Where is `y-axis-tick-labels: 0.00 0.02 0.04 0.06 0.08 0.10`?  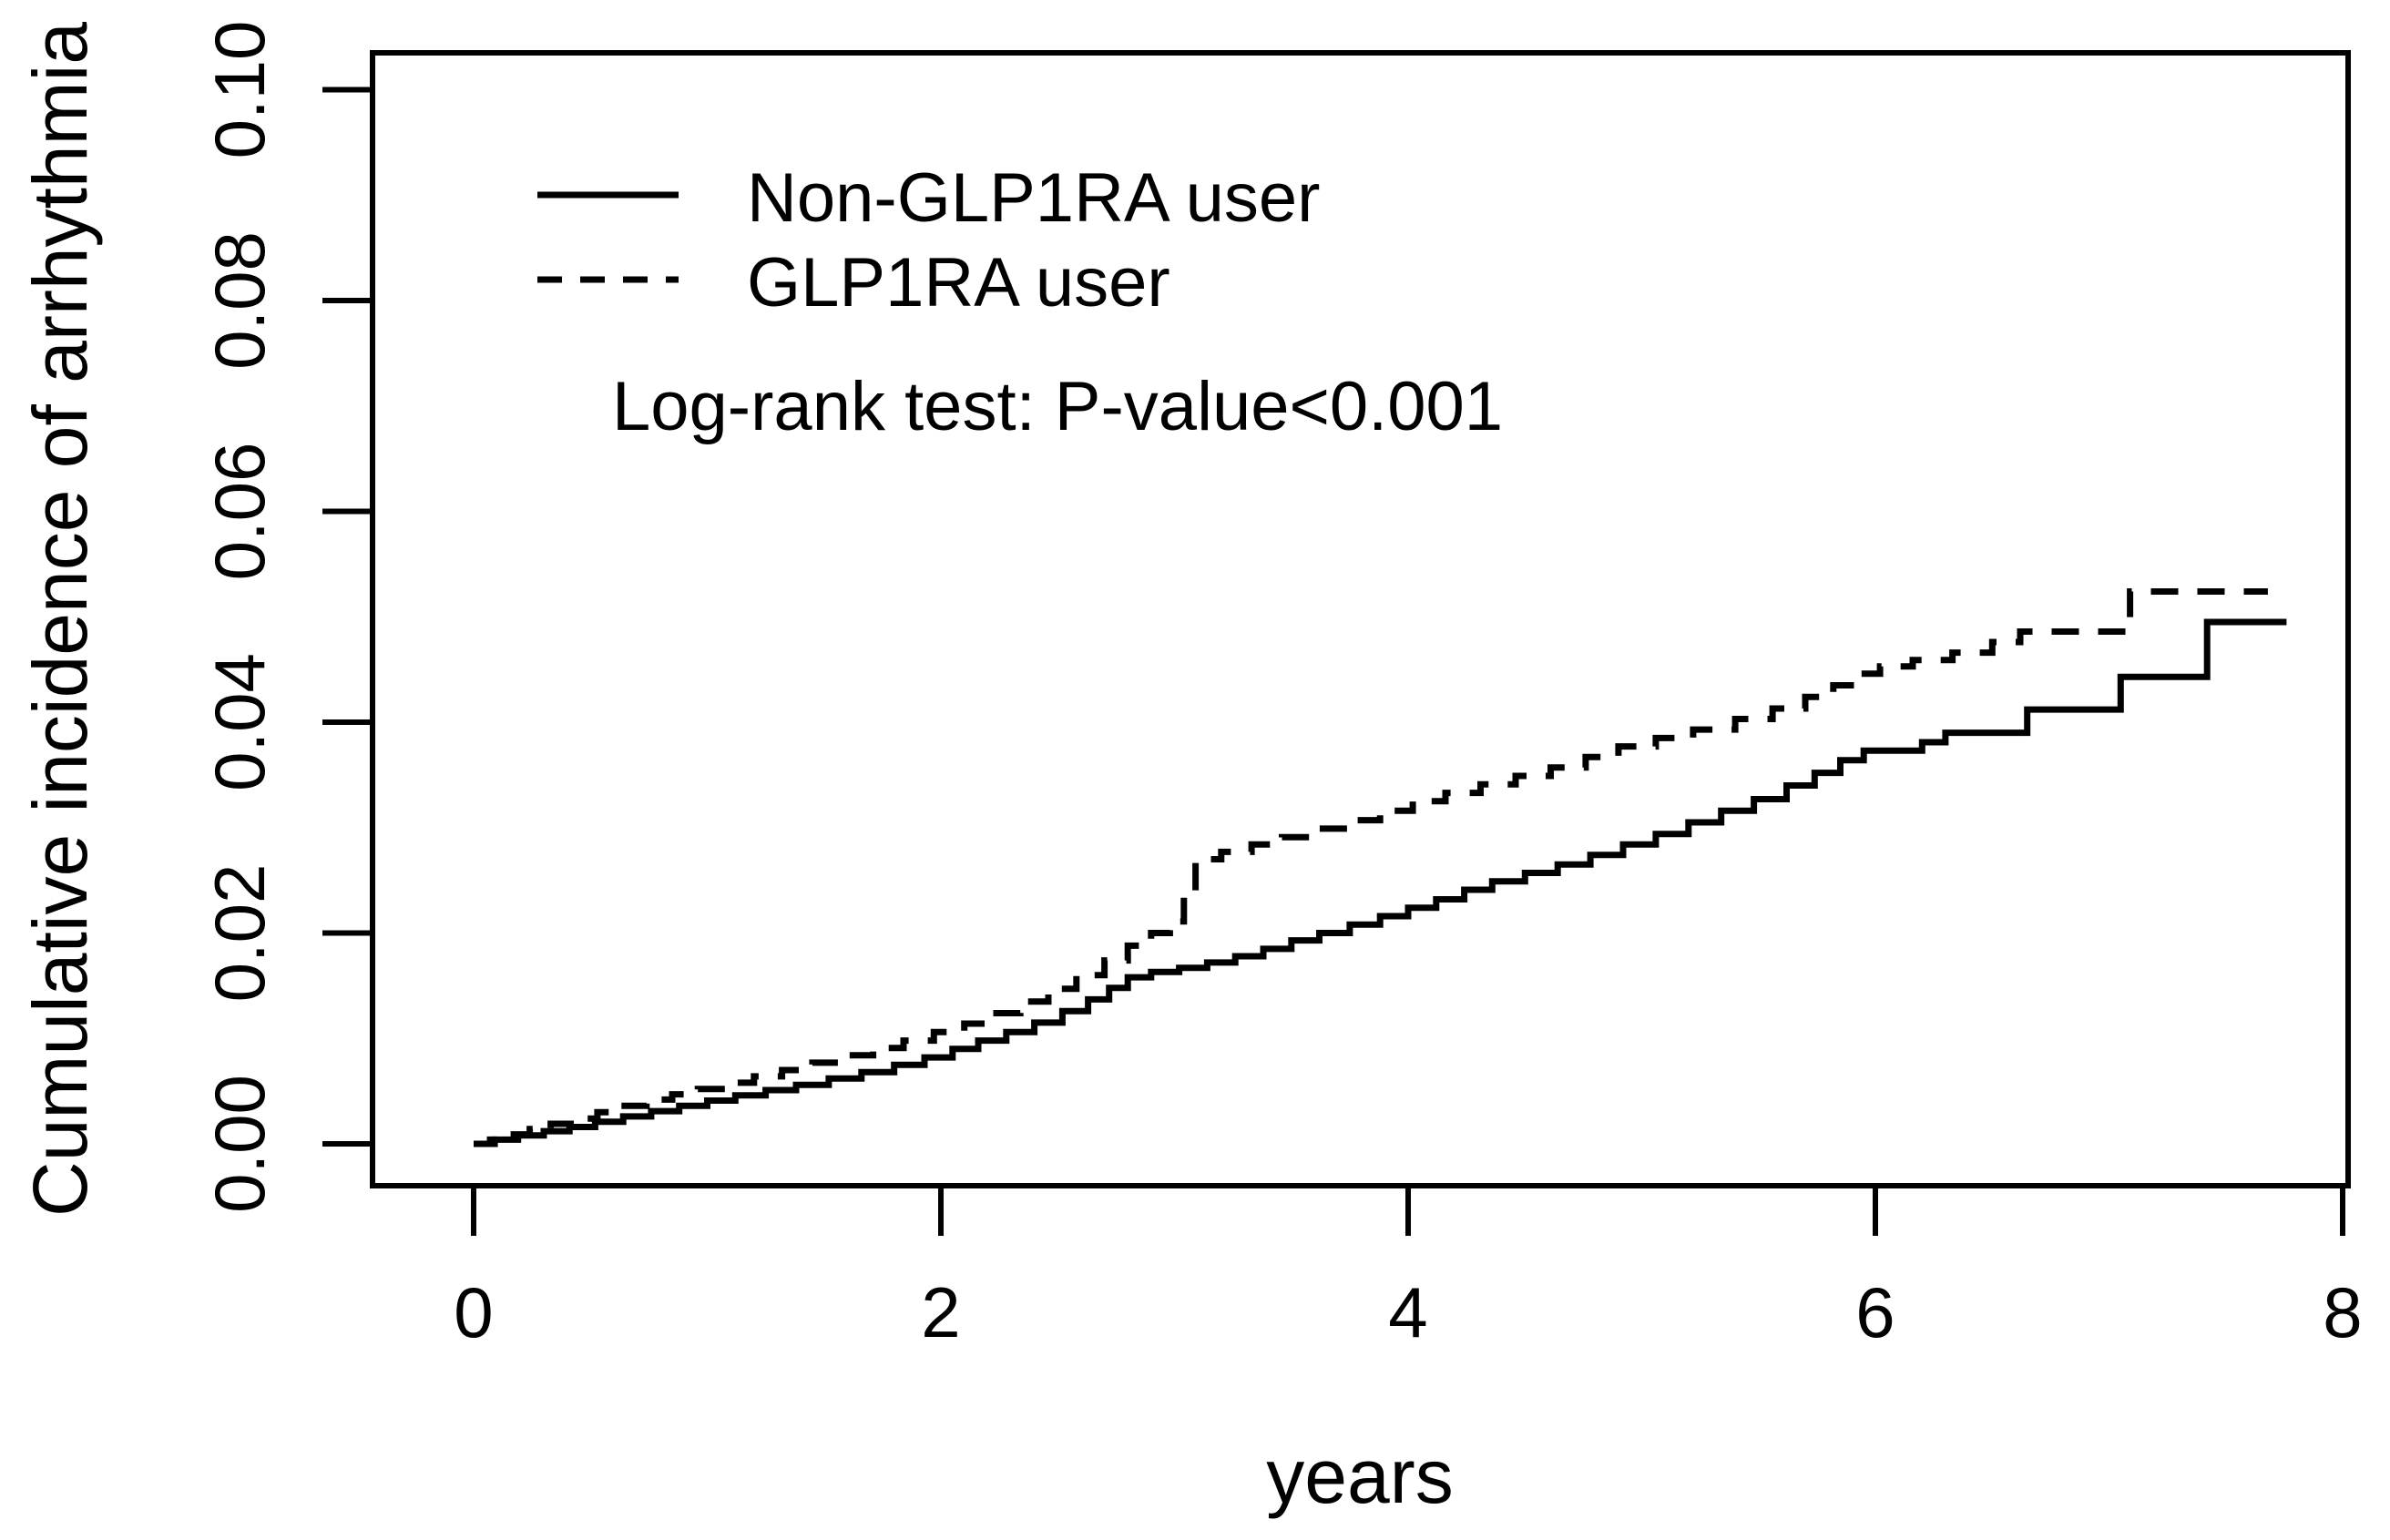 y-axis-tick-labels: 0.00 0.02 0.04 0.06 0.08 0.10 is located at coordinates (239, 617).